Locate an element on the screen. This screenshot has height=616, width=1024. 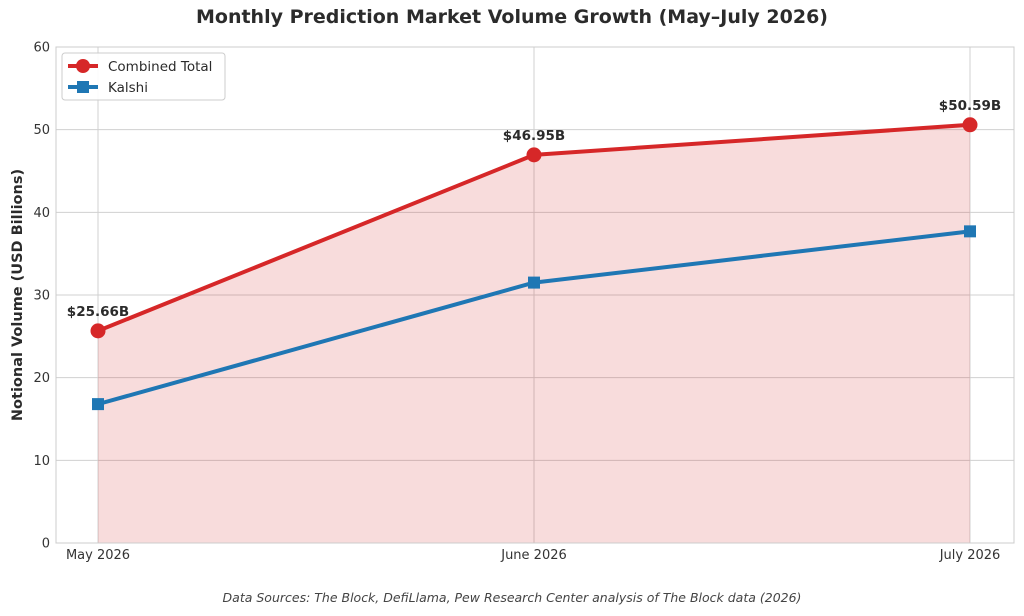
y-axis-label: Notional Volume (USD Billions) is located at coordinates (18, 295).